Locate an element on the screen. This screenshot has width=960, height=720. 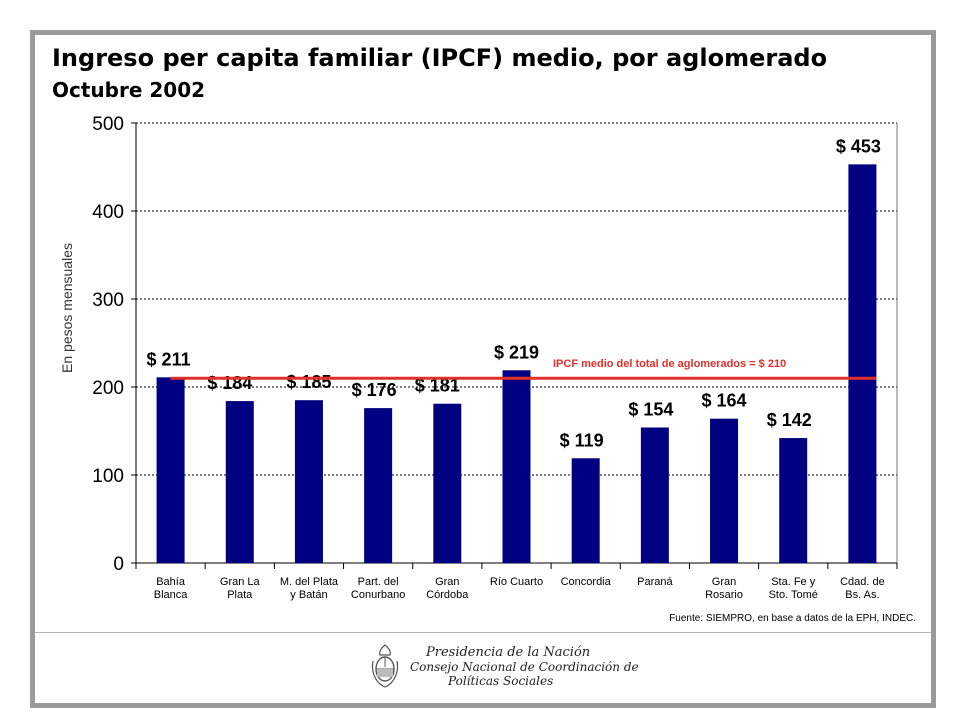
y-tick-label: 400 is located at coordinates (108, 212).